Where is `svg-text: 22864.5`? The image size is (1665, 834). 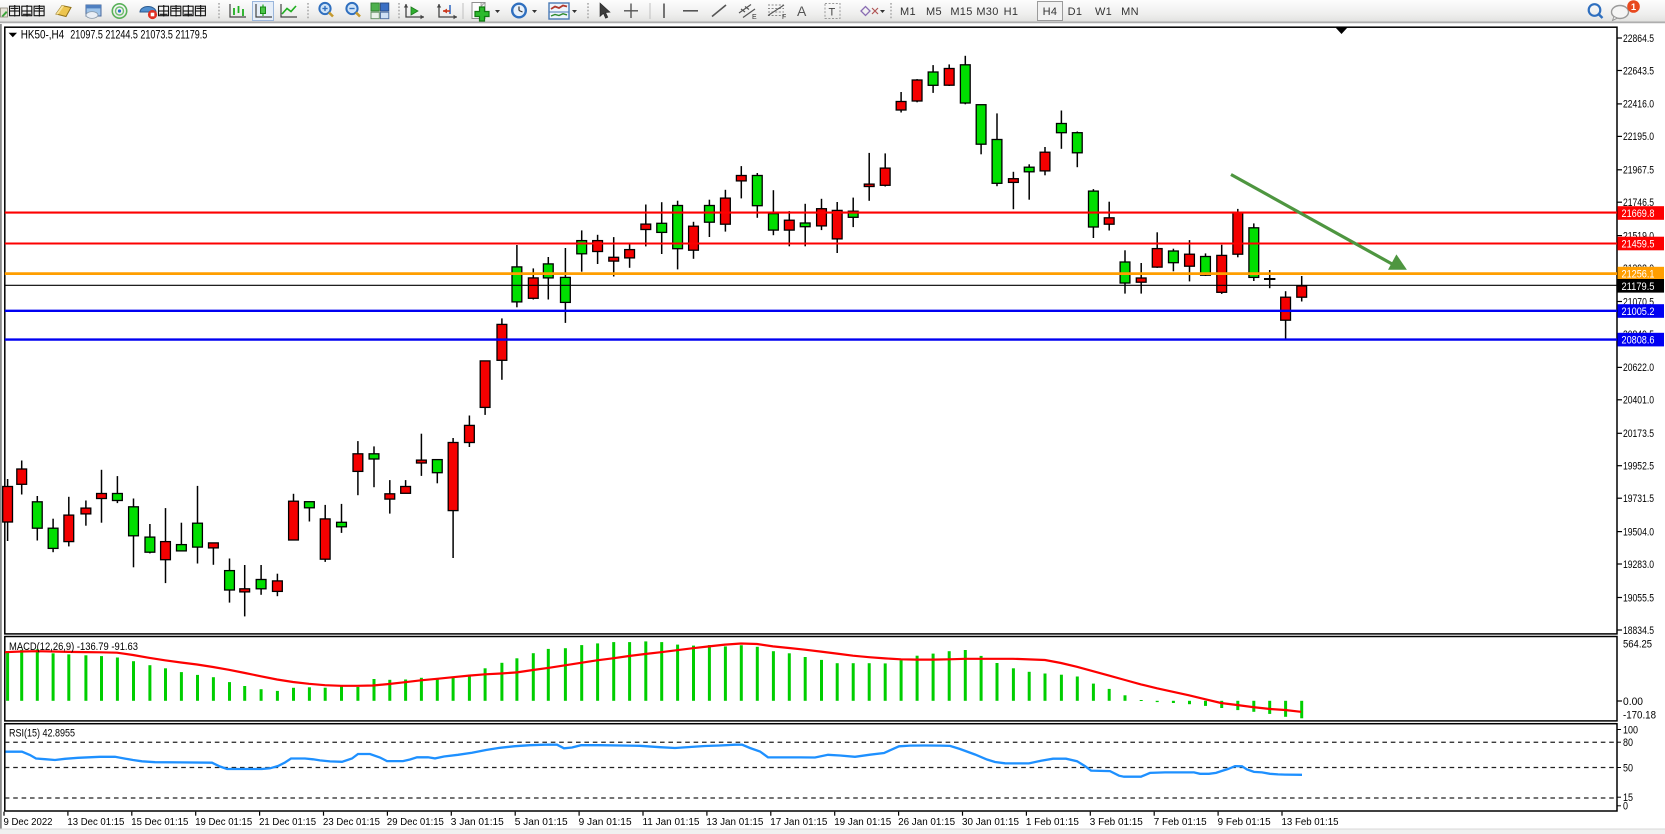 svg-text: 22864.5 is located at coordinates (1638, 39).